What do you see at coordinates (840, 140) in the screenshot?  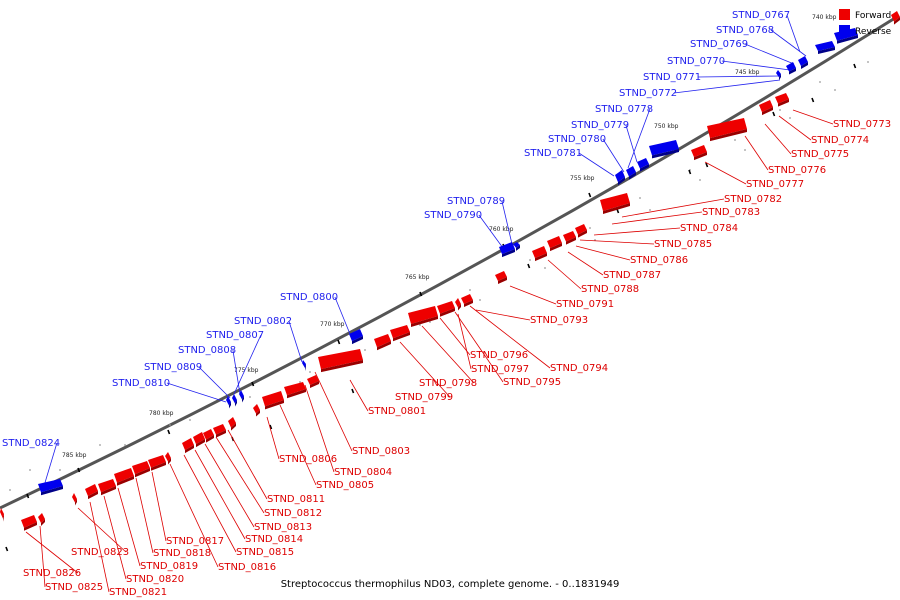 I see `forward-gene-label: STND_0774` at bounding box center [840, 140].